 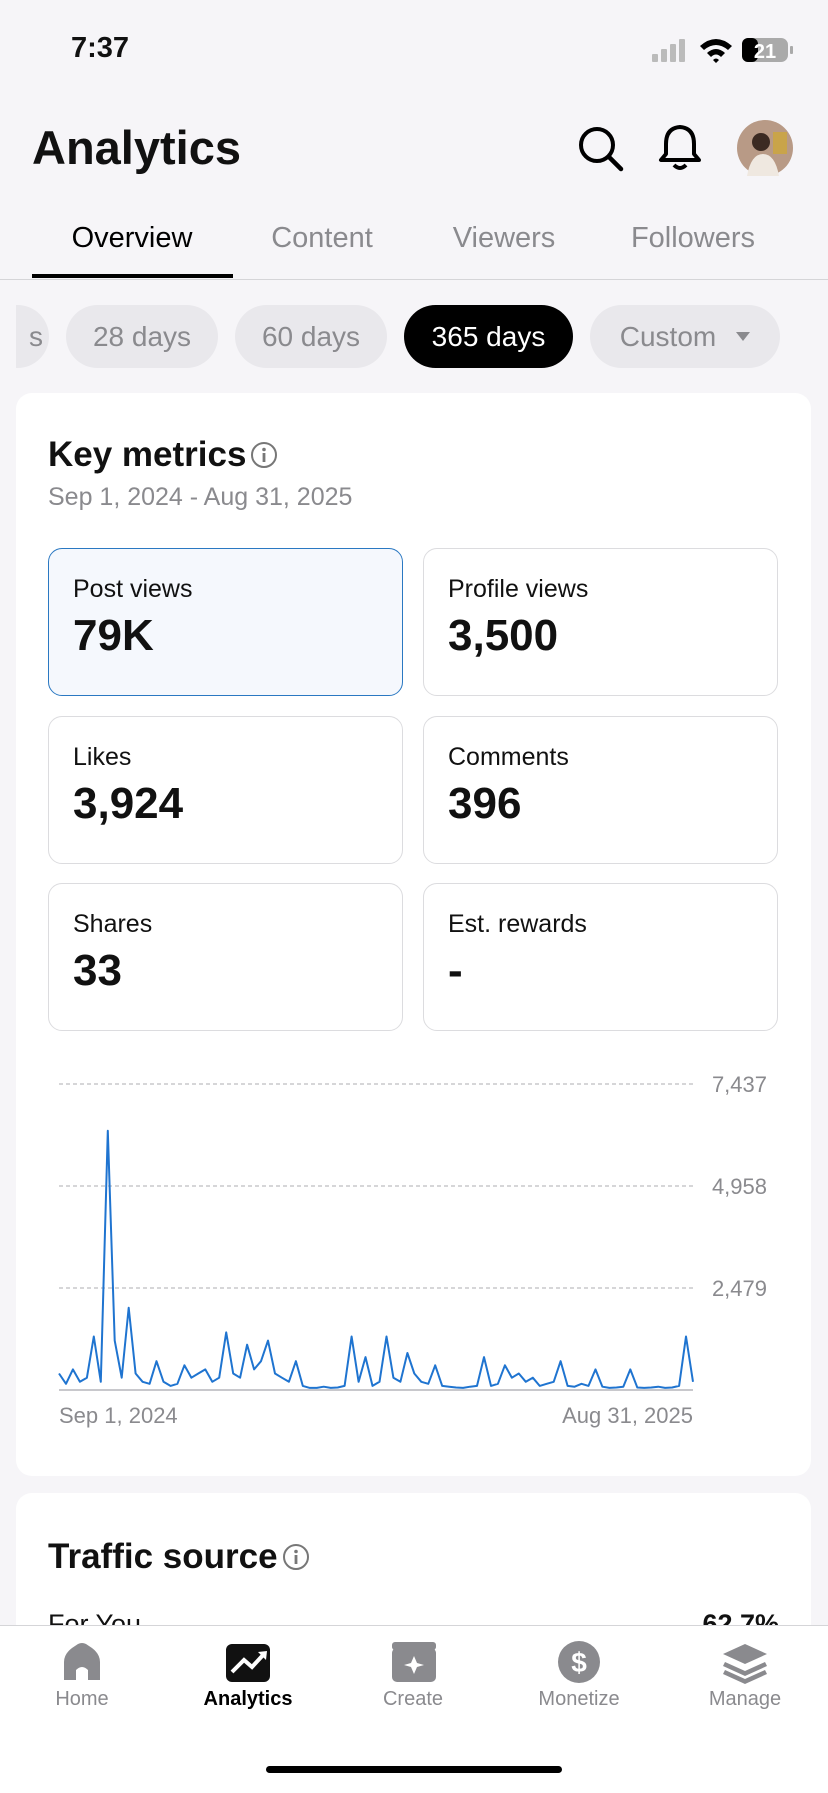 I want to click on nav-icons: $, so click(x=415, y=1662).